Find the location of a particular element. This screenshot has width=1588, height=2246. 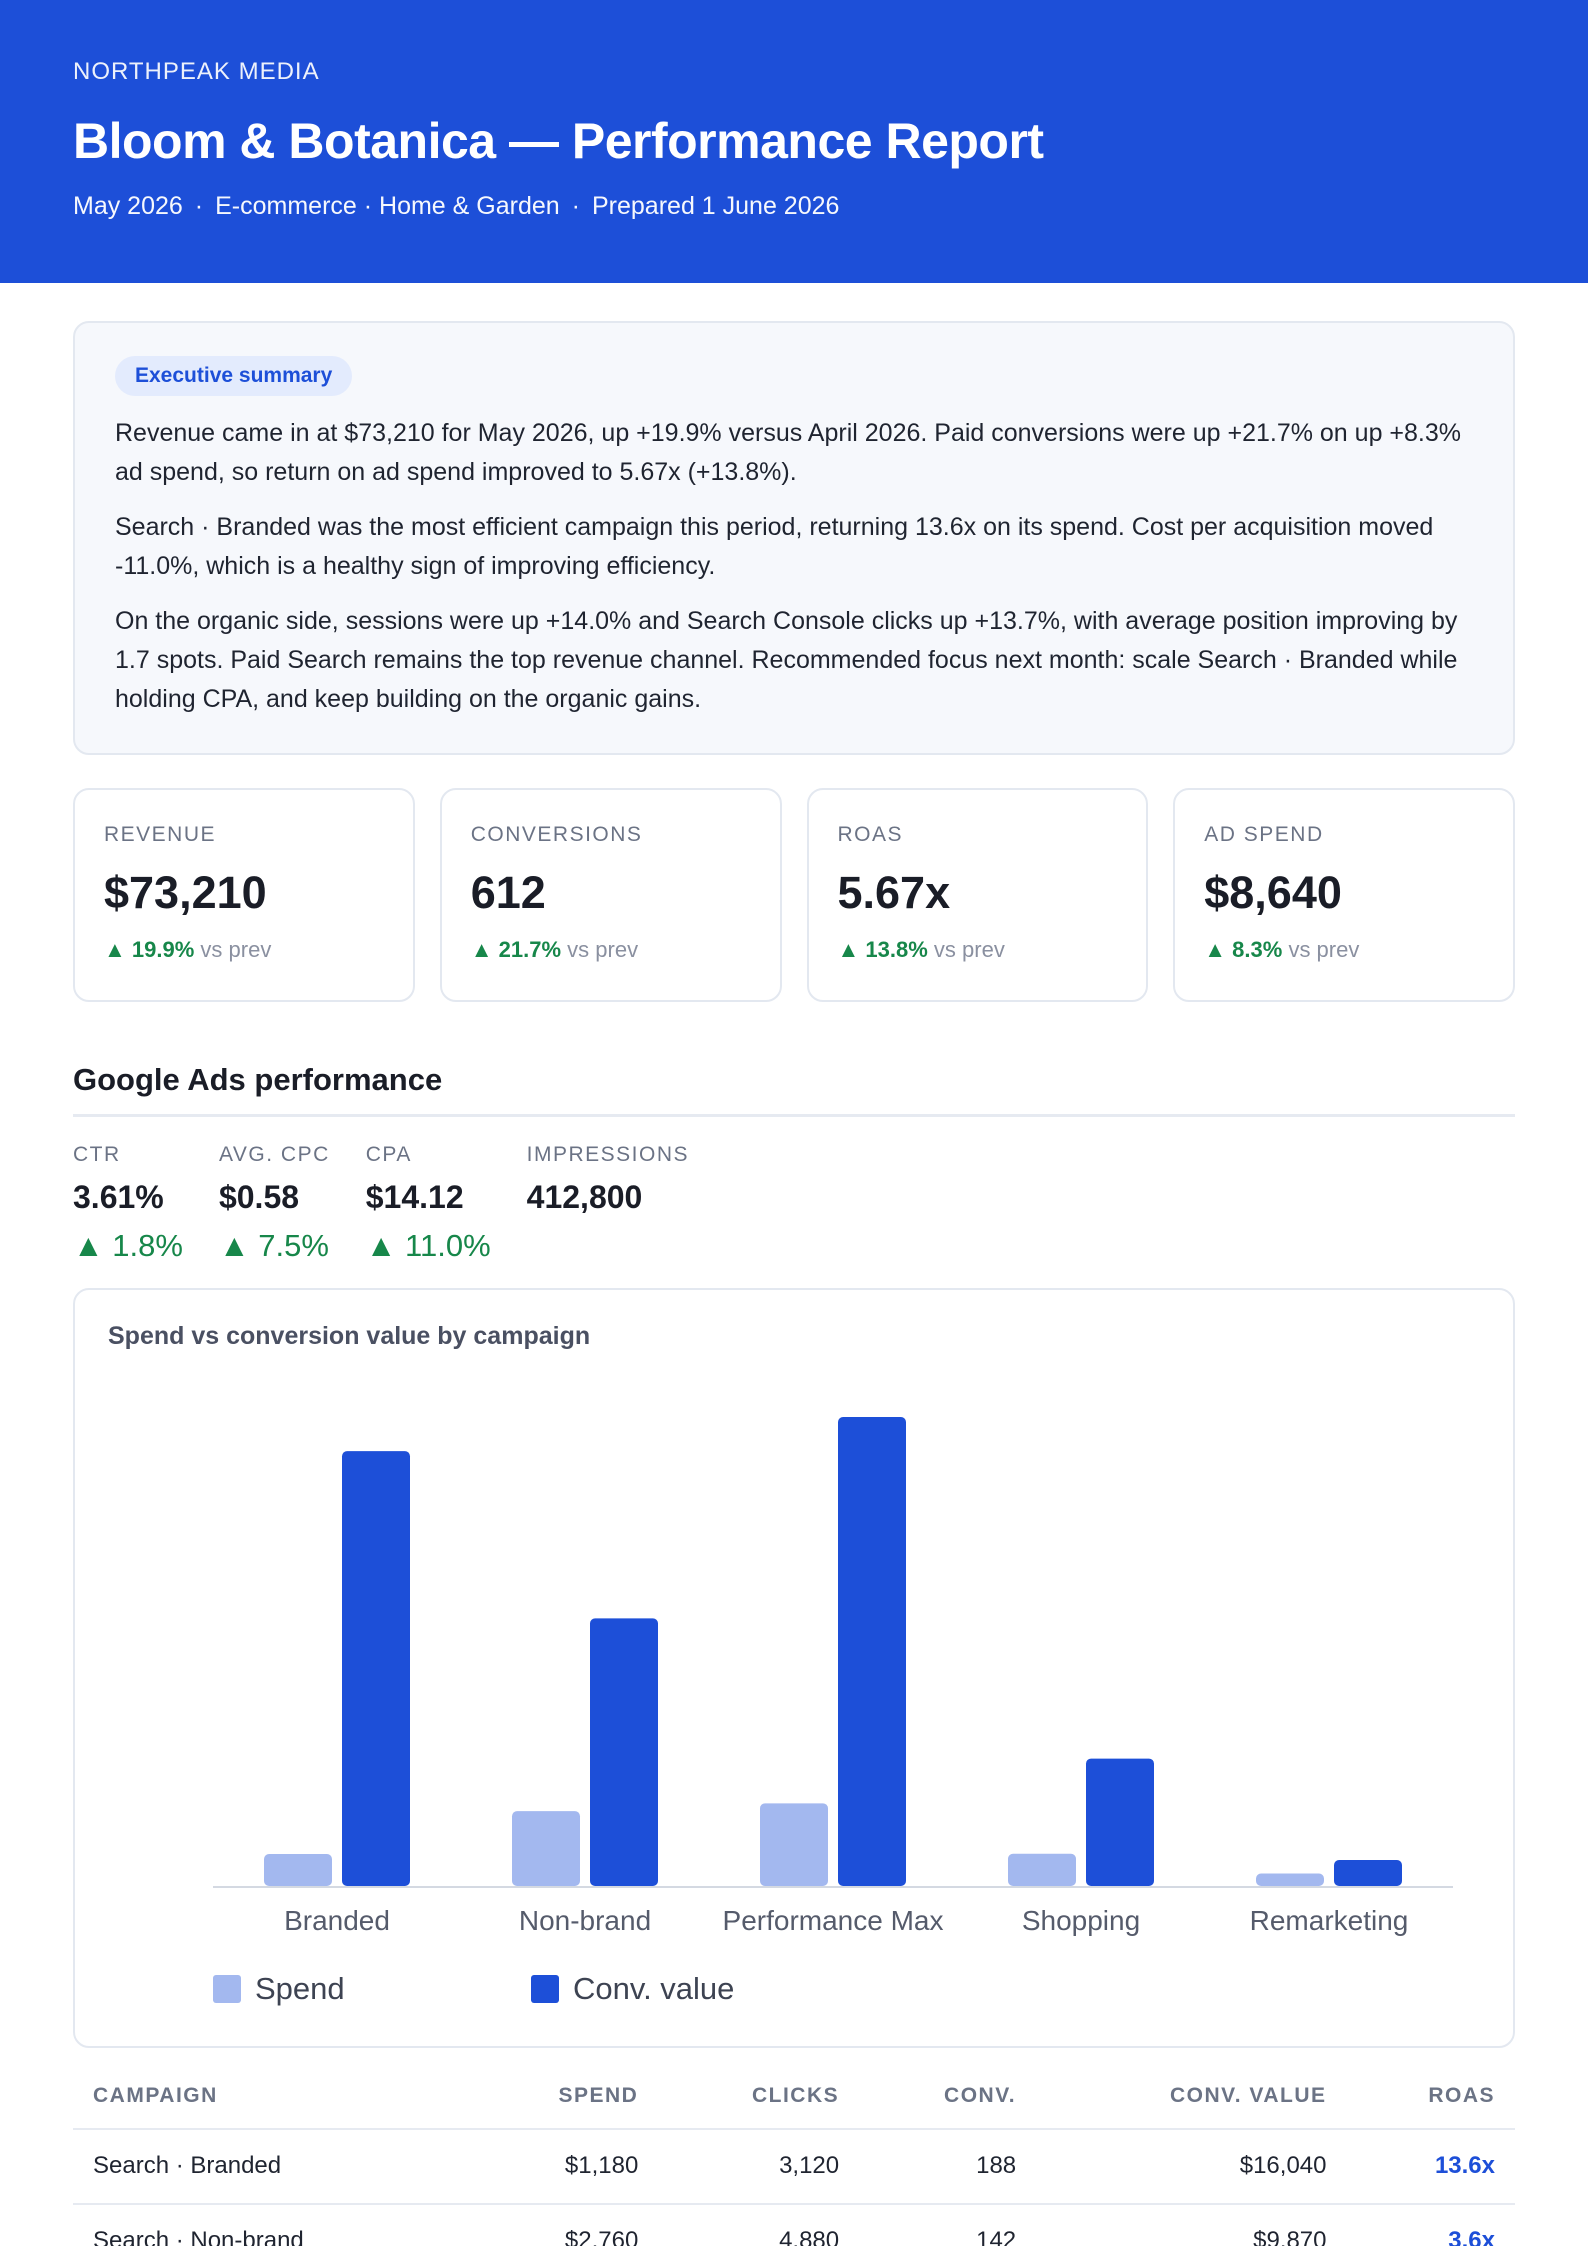

report-prepared-date: Prepared 1 June 2026 is located at coordinates (716, 206).